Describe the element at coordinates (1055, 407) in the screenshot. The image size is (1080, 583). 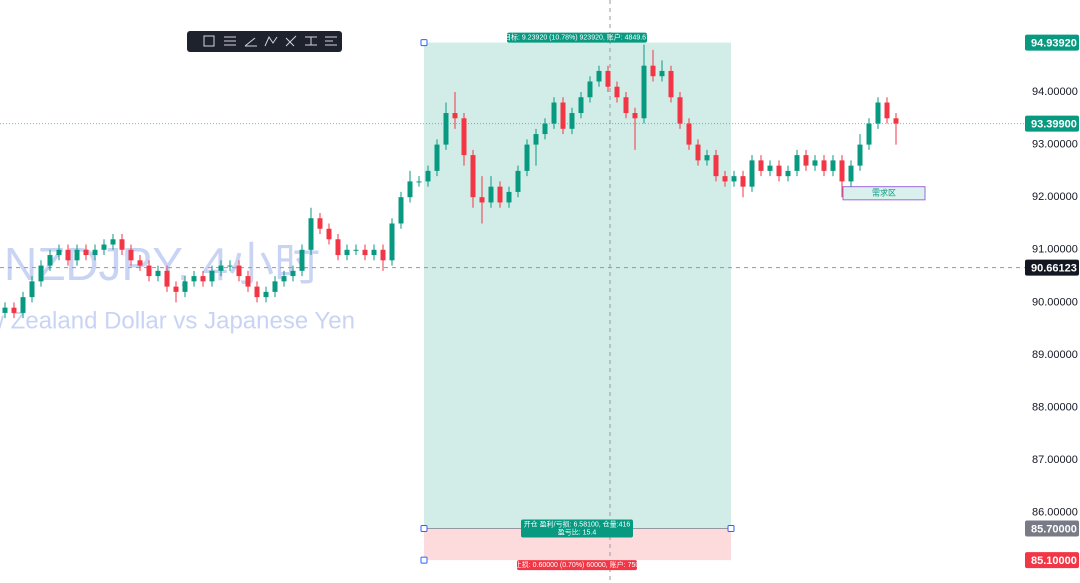
I see `y-tick-label: 88.00000` at that location.